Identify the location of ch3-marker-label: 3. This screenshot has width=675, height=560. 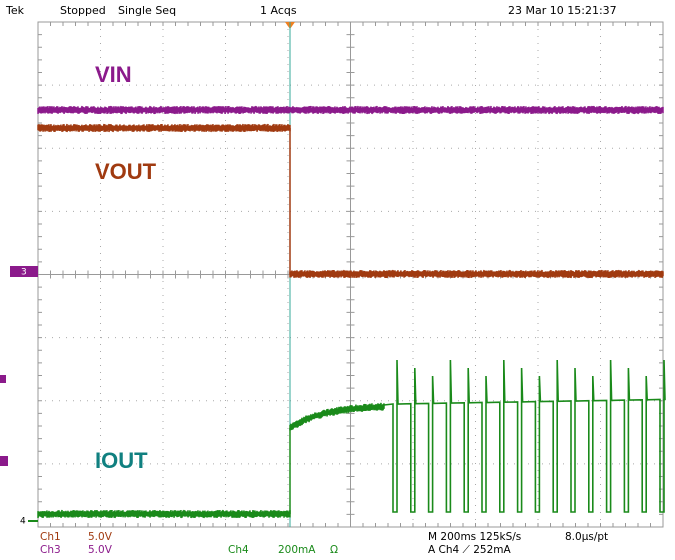
(24, 273).